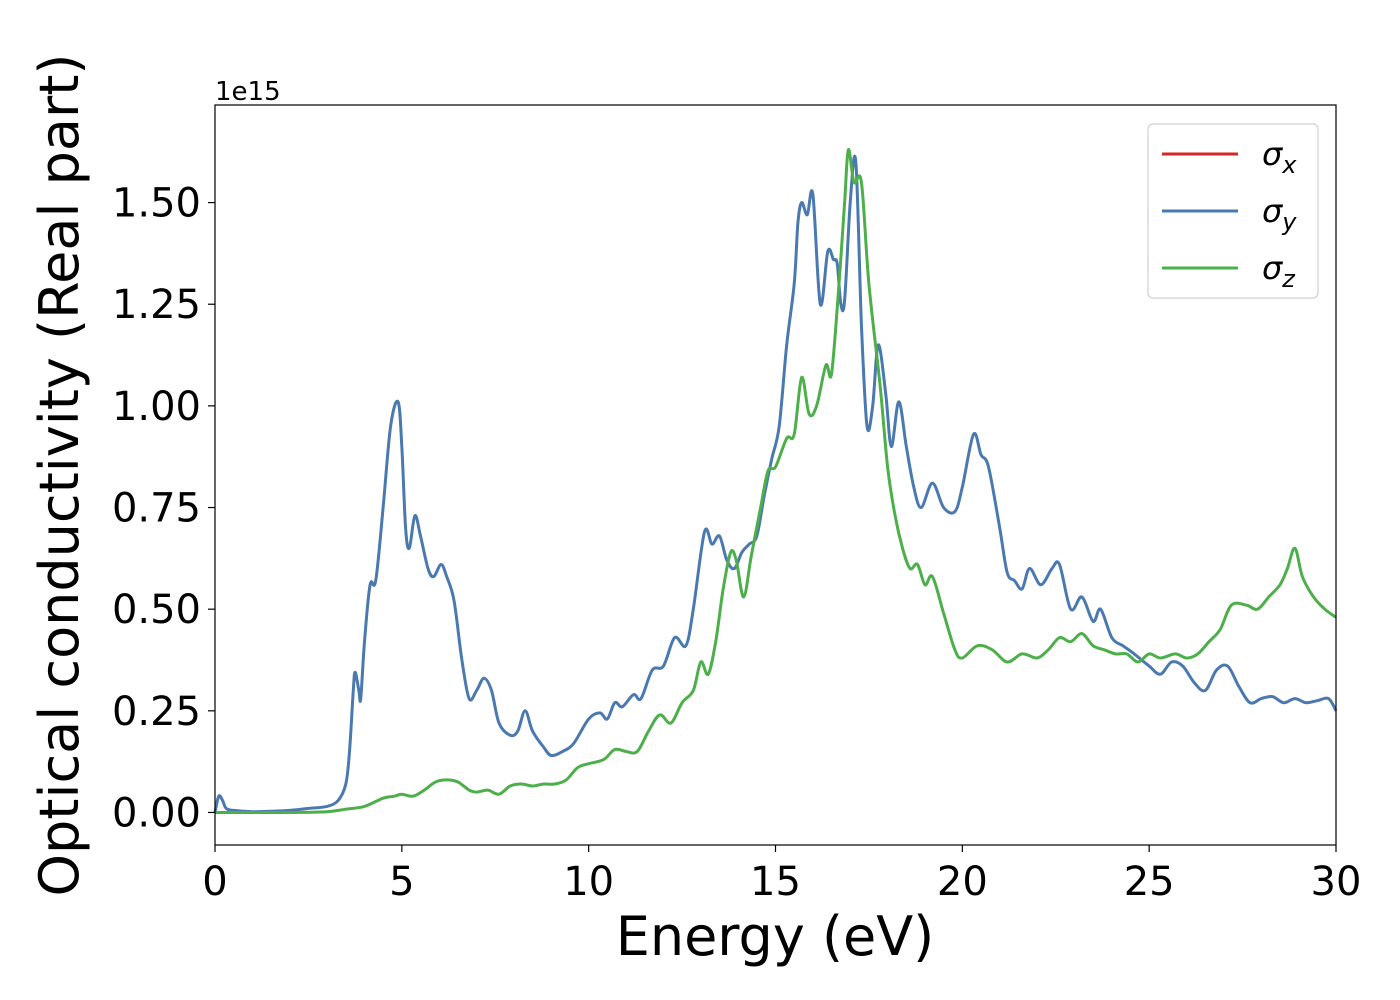 The width and height of the screenshot is (1400, 1000). I want to click on y-axis: 0.00 0.25 0.50 0.75 1.00 1.25 1.50, so click(163, 508).